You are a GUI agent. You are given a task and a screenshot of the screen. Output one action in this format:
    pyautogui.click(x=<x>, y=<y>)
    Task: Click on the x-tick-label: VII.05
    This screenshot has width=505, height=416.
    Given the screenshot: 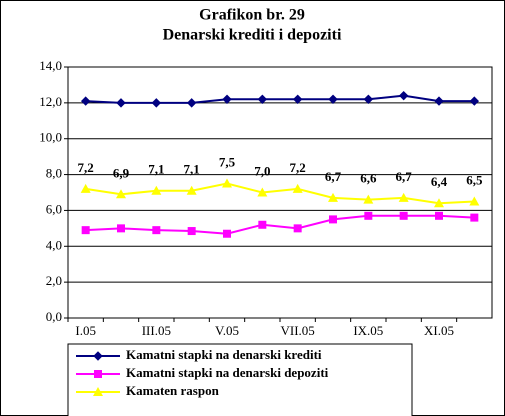 What is the action you would take?
    pyautogui.click(x=298, y=330)
    